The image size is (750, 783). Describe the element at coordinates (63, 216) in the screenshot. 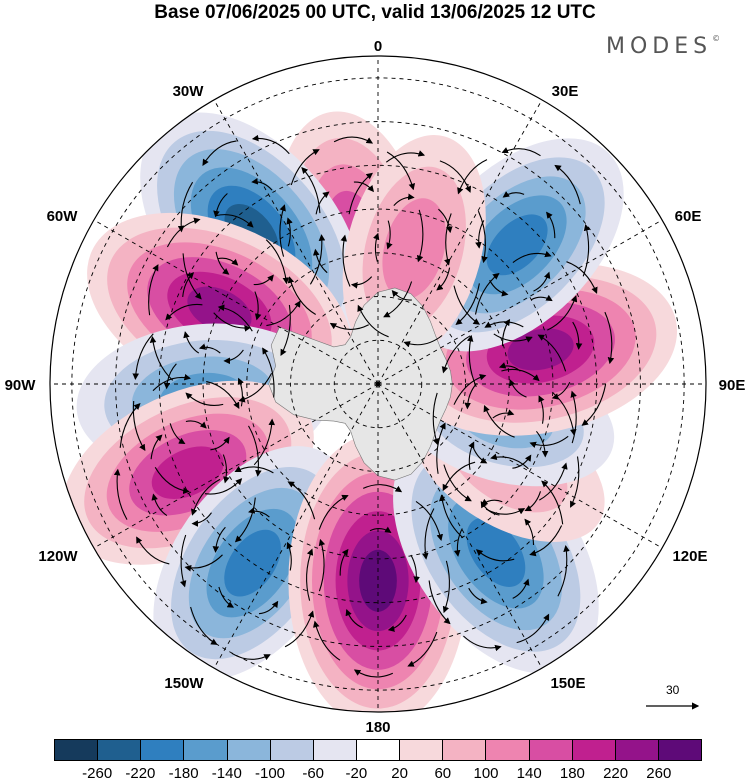

I see `lon-label-60w: 60W` at that location.